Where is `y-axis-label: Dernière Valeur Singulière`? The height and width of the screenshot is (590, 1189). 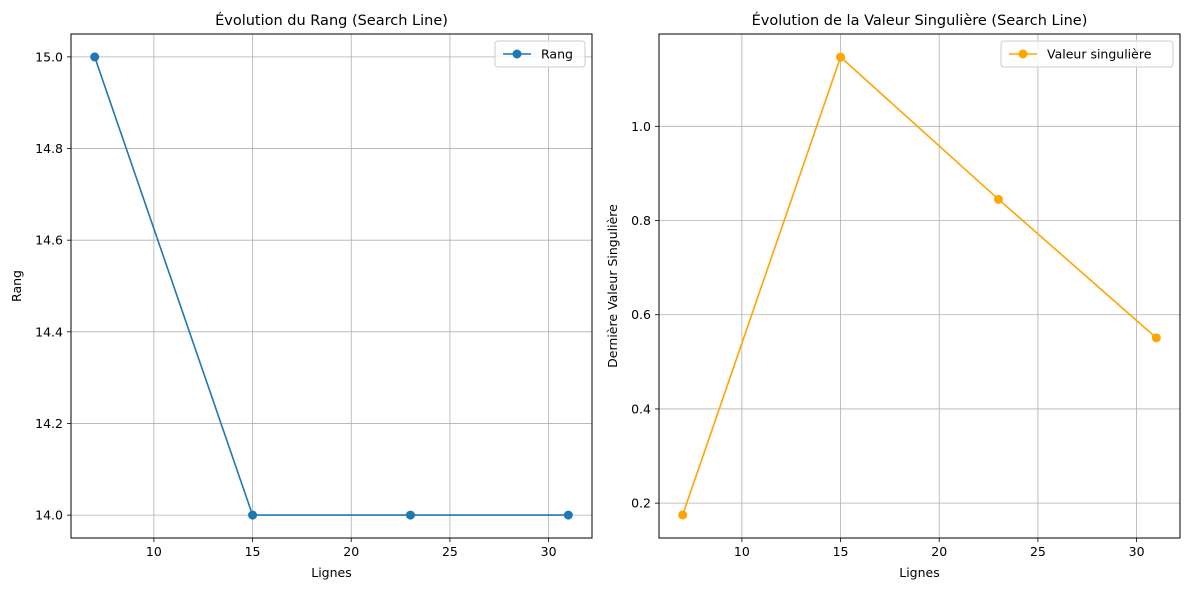
y-axis-label: Dernière Valeur Singulière is located at coordinates (612, 286).